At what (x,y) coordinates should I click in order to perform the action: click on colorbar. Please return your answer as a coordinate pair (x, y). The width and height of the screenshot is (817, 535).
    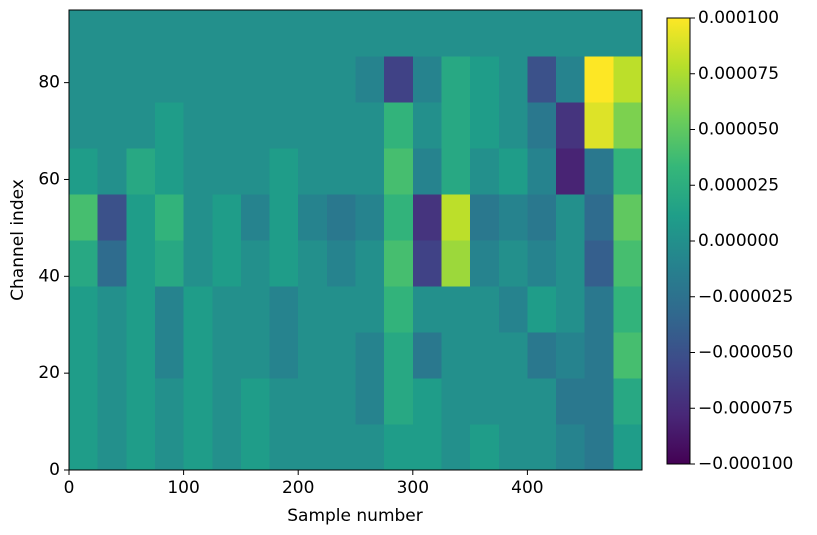
    Looking at the image, I should click on (678, 241).